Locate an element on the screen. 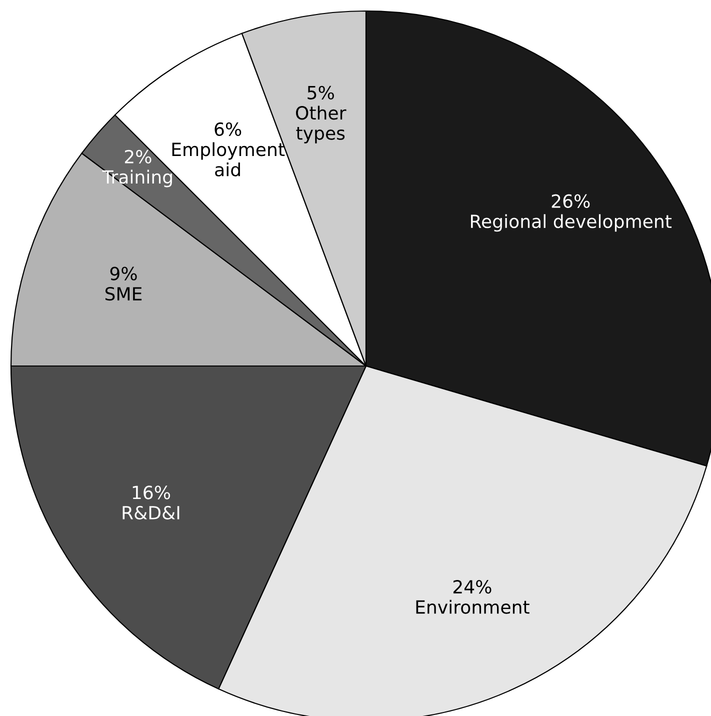 The height and width of the screenshot is (716, 711). slice-label: Employment aid is located at coordinates (228, 159).